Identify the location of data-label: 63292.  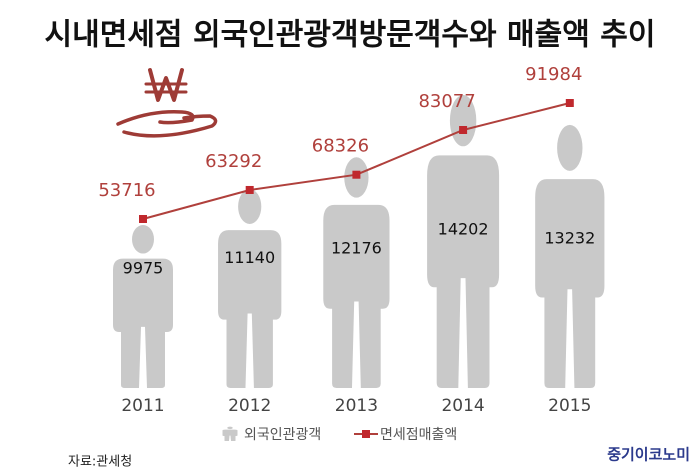
(233, 161).